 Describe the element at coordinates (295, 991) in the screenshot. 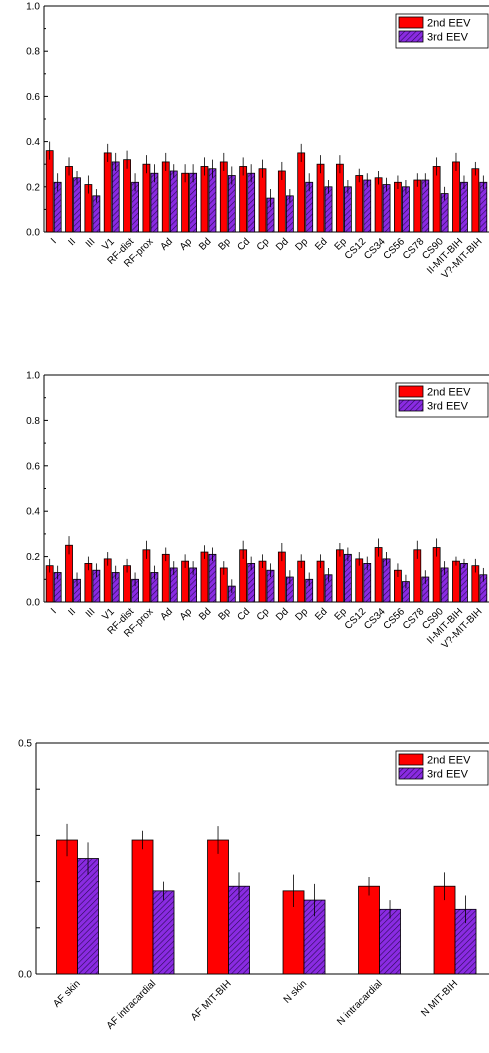

I see `x-tick-label: N skin` at that location.